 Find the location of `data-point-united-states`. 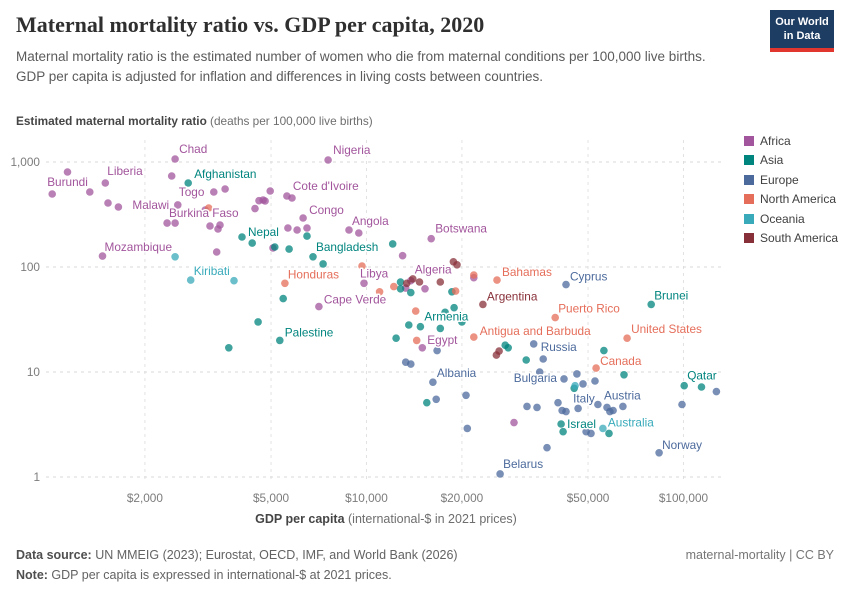

data-point-united-states is located at coordinates (627, 338).